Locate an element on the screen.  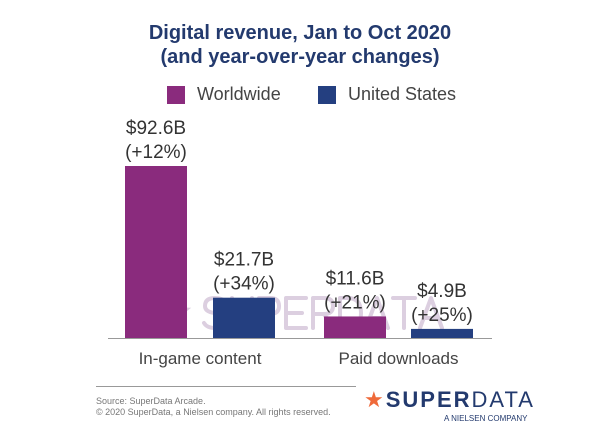
legend-label: Worldwide is located at coordinates (239, 94).